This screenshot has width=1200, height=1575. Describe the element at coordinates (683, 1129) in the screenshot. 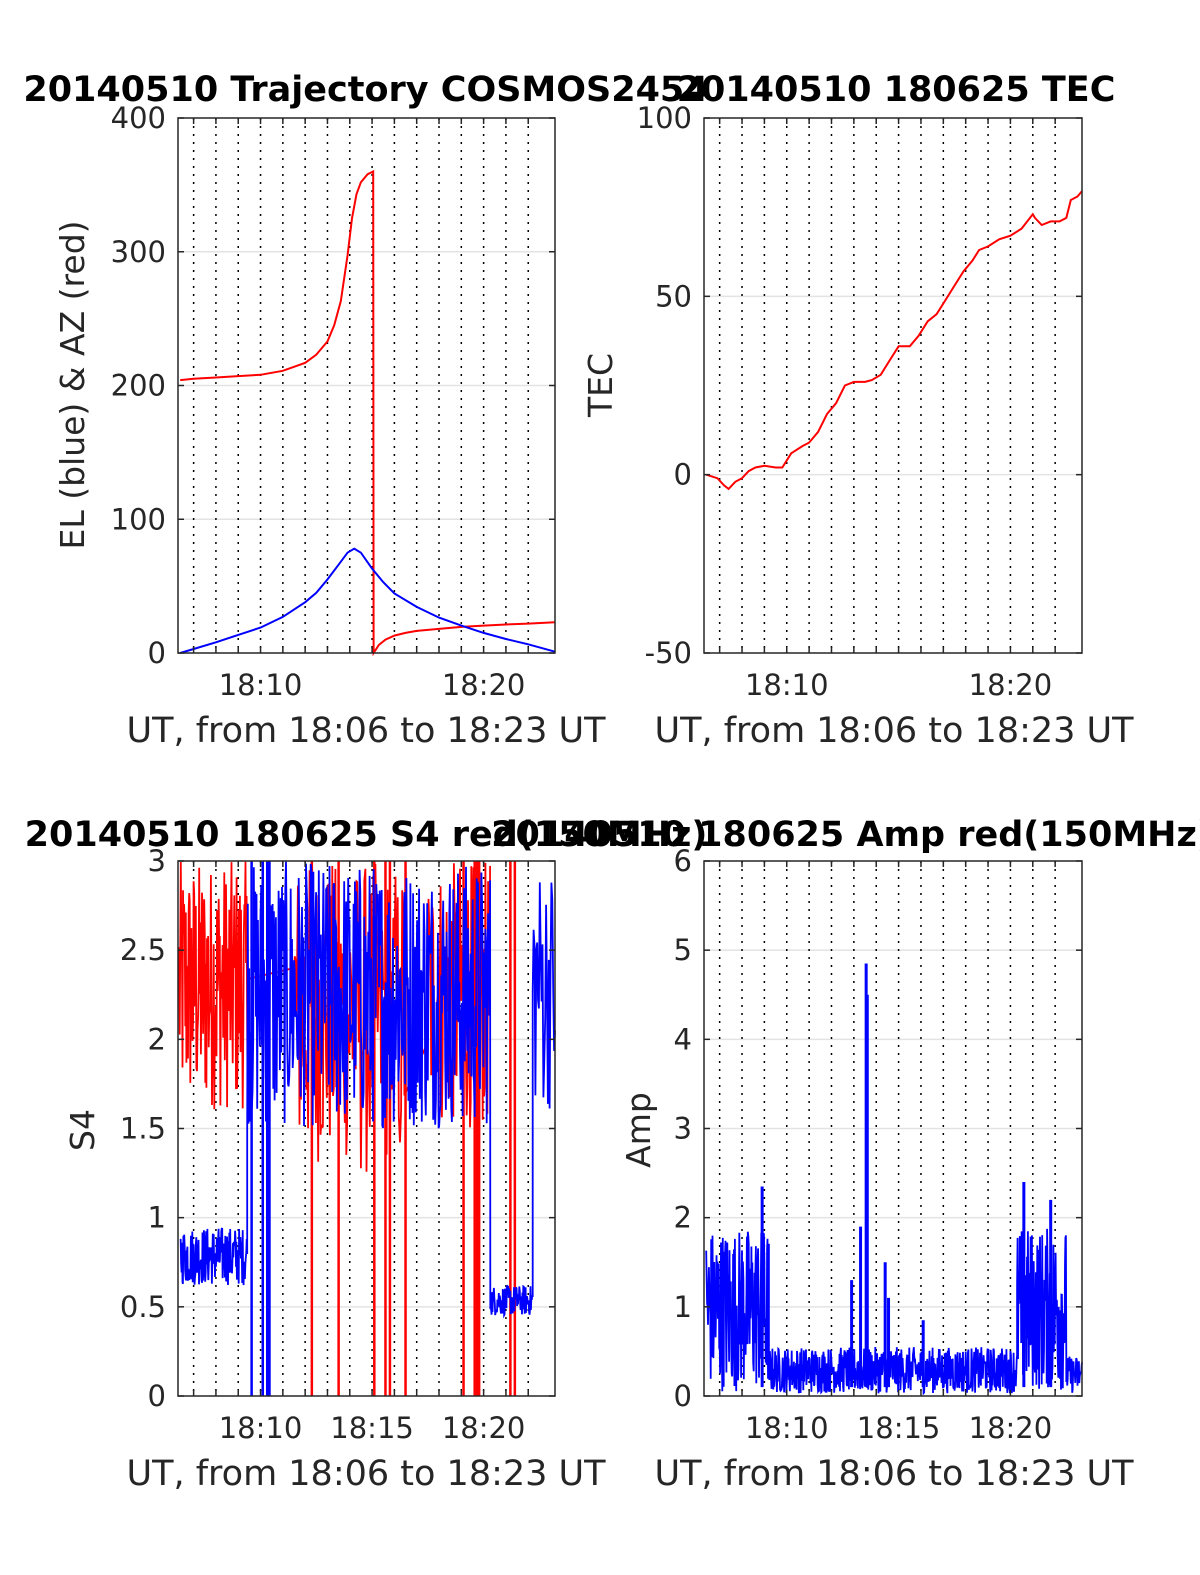

I see `amp-ytick-label-3: 3` at that location.